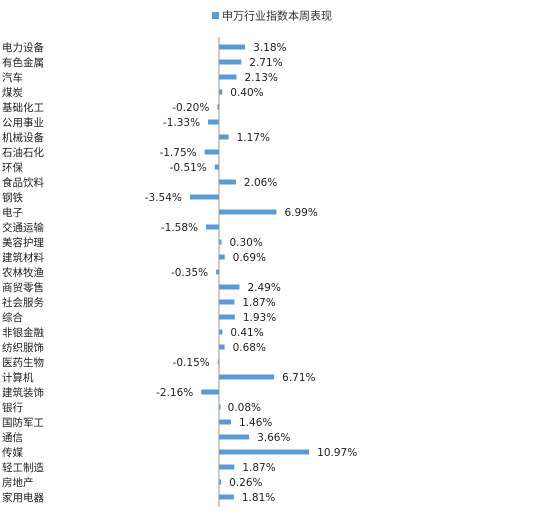 The height and width of the screenshot is (515, 553). What do you see at coordinates (174, 393) in the screenshot?
I see `value-label: -2.16%` at bounding box center [174, 393].